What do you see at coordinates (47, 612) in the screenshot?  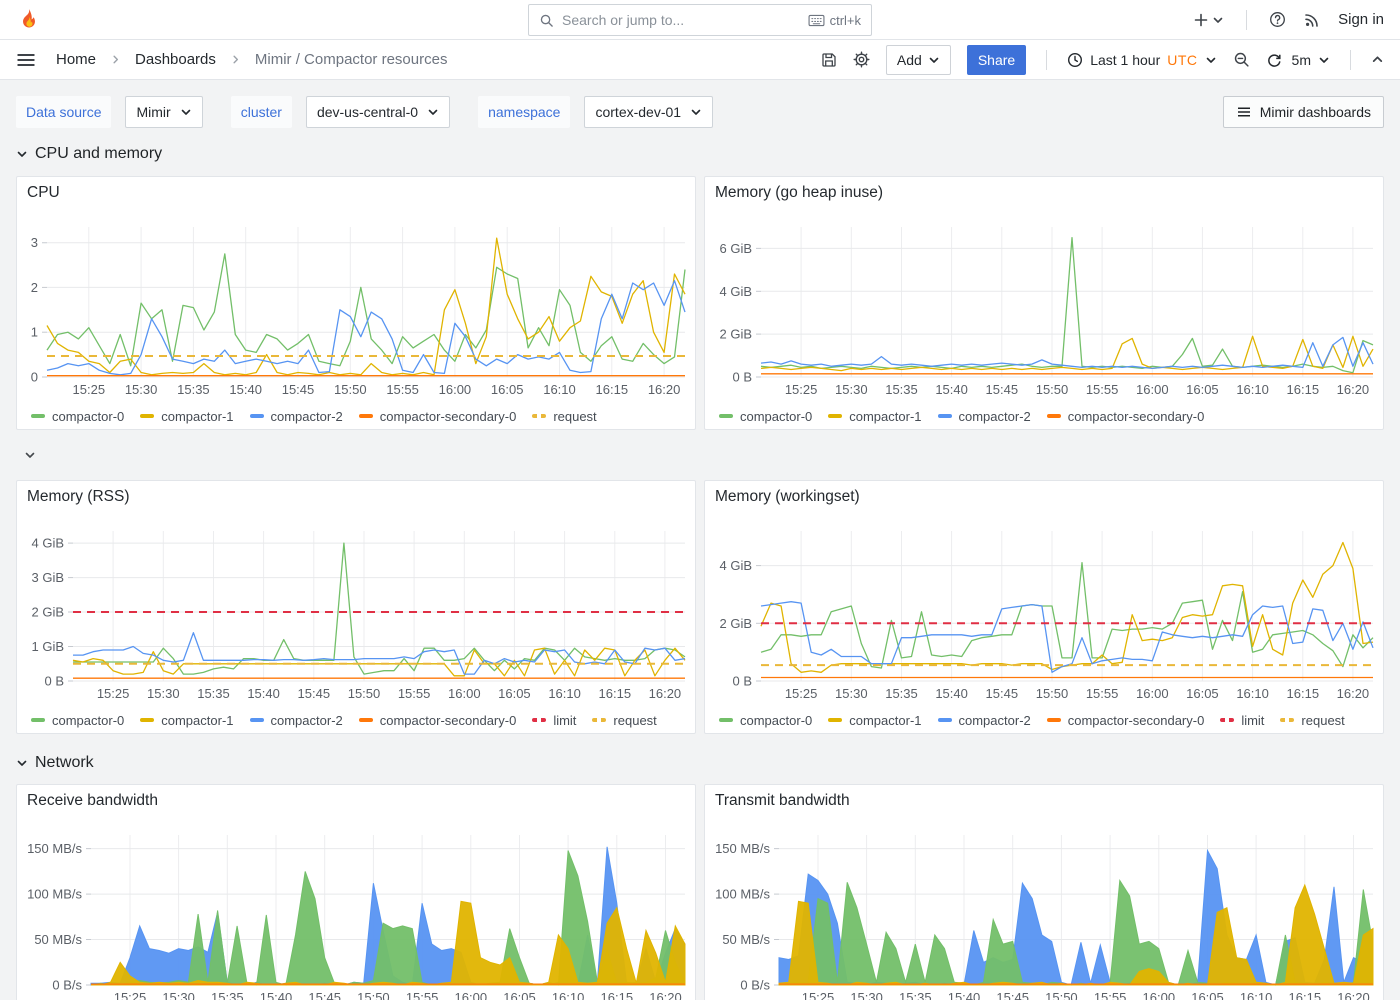 I see `svg-text: 2 GiB` at bounding box center [47, 612].